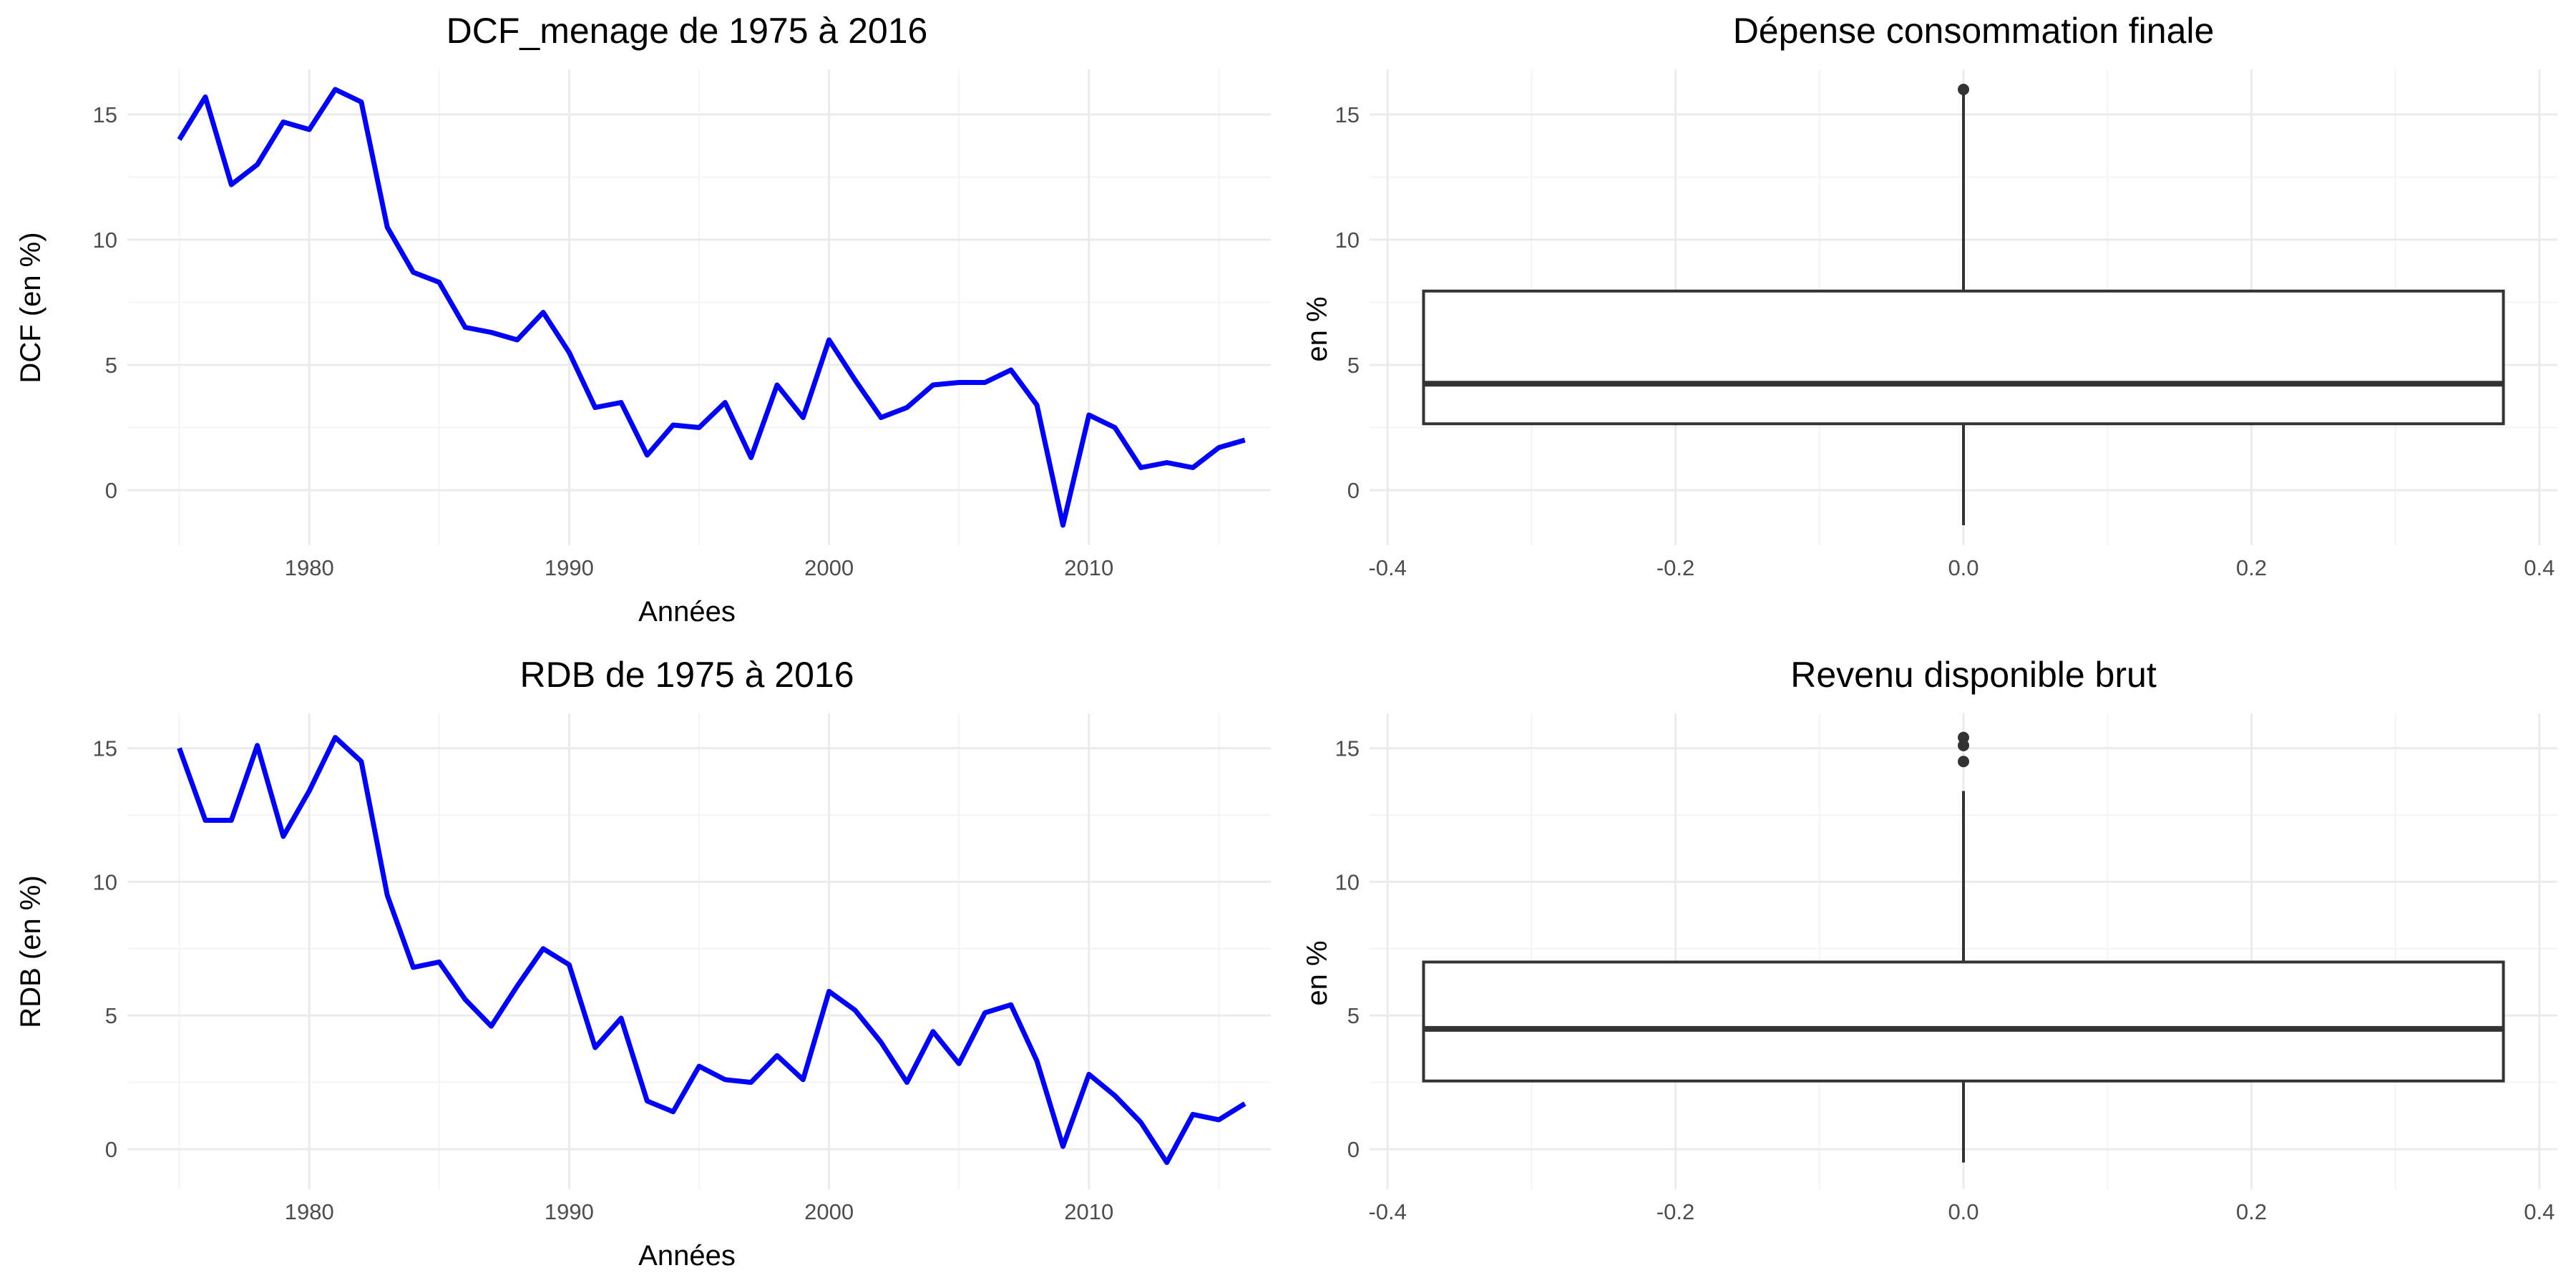 The image size is (2576, 1288). Describe the element at coordinates (1973, 675) in the screenshot. I see `chart-title: Revenu disponible brut` at that location.